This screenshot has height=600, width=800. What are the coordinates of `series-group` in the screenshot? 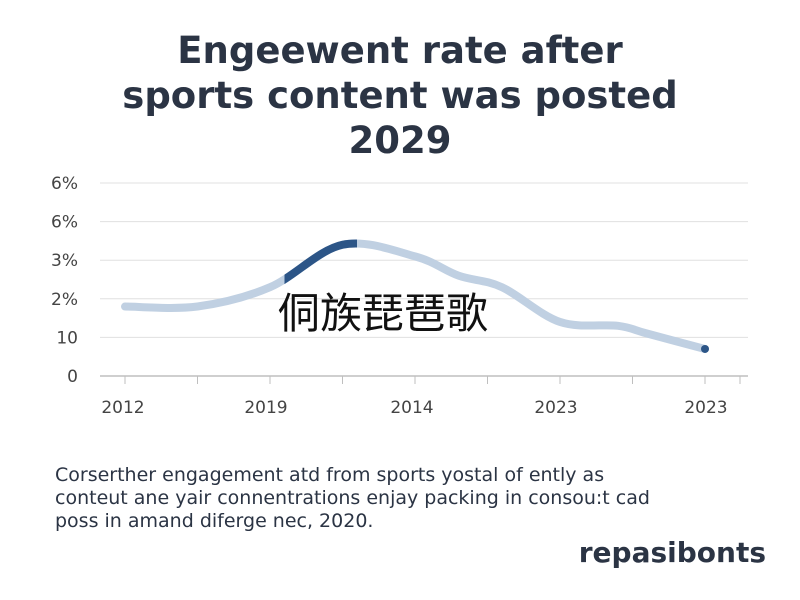 It's located at (415, 296).